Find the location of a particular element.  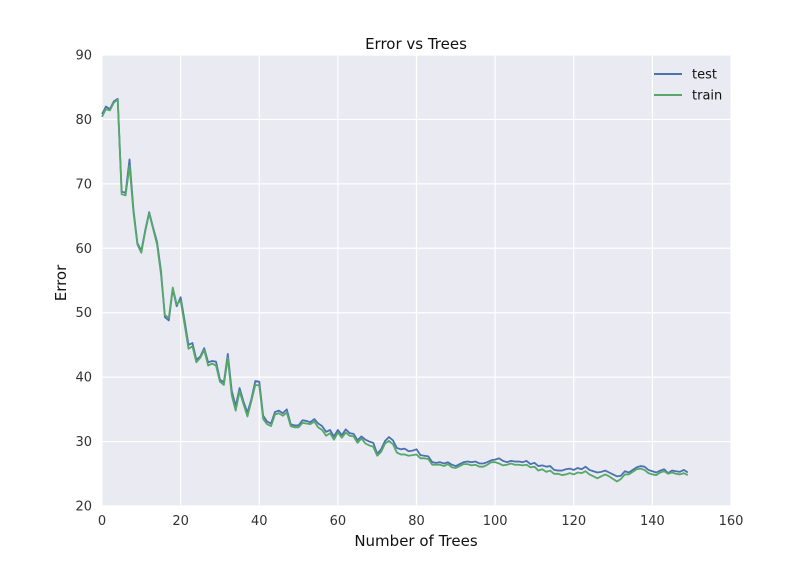

x-tick-label: 40 is located at coordinates (259, 521).